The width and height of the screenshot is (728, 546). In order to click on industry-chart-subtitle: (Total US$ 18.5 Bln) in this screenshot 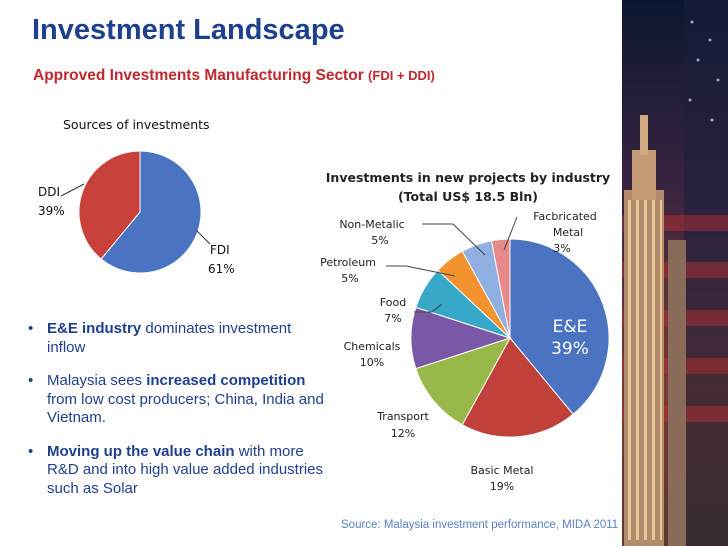, I will do `click(468, 196)`.